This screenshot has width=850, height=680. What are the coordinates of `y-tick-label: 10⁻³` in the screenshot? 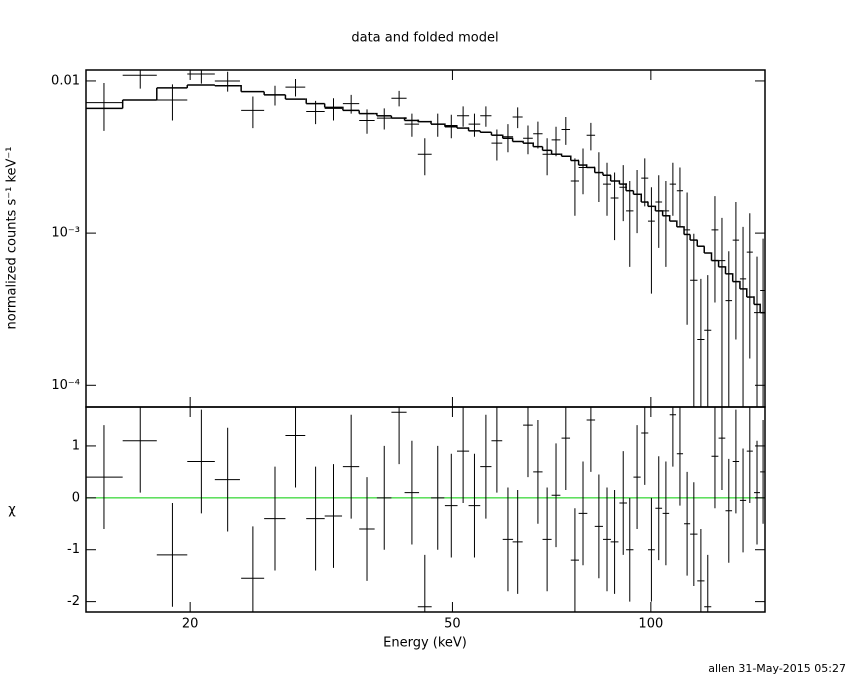 It's located at (65, 233).